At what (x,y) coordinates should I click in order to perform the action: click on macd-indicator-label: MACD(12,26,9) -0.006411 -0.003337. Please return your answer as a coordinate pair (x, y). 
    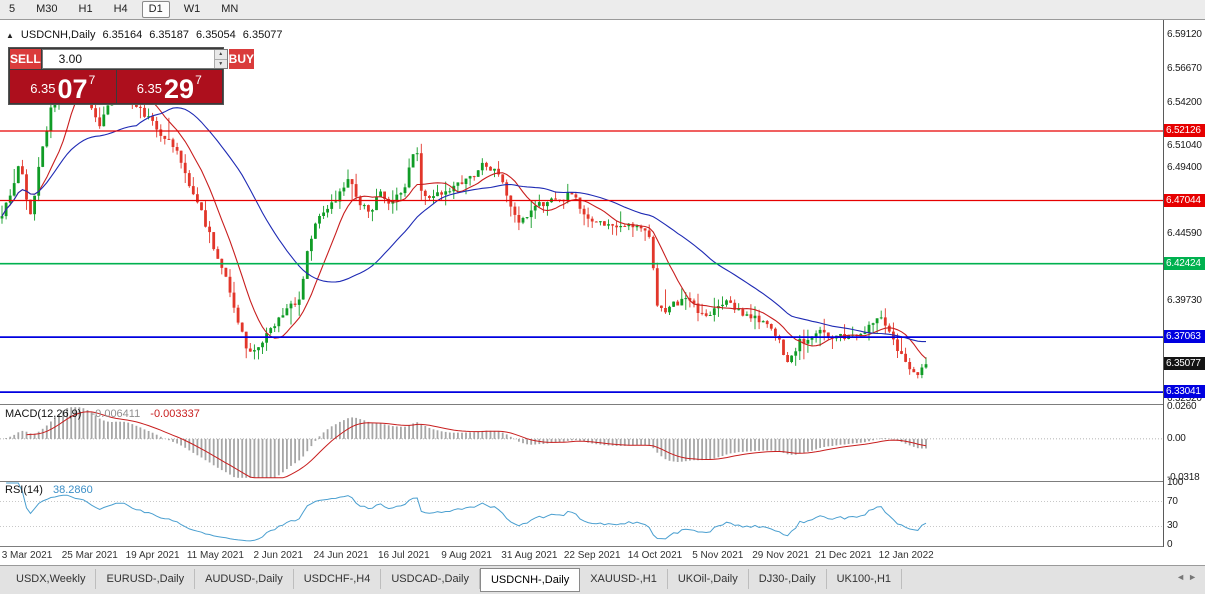
    Looking at the image, I should click on (102, 414).